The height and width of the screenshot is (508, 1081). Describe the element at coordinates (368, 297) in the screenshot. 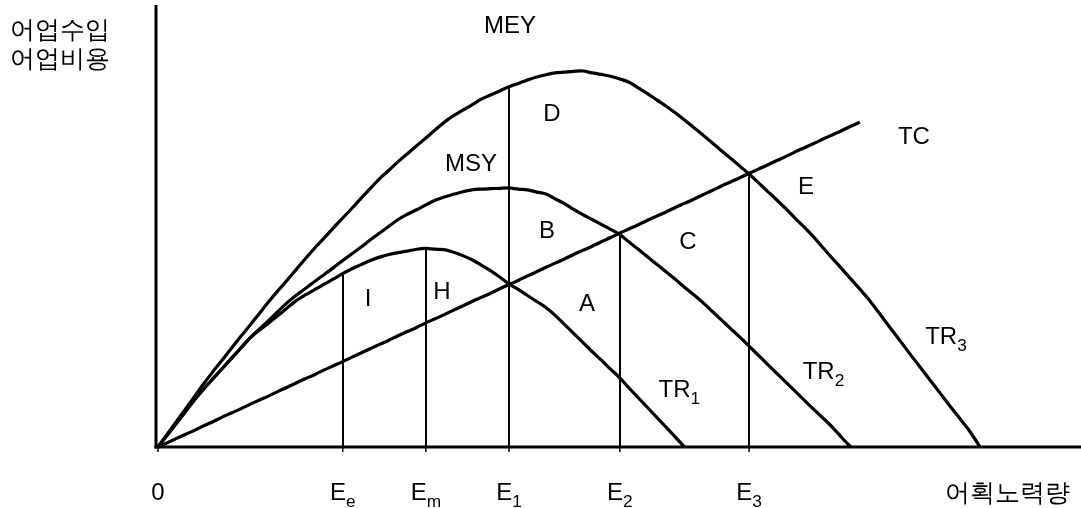

I see `annotation: I` at that location.